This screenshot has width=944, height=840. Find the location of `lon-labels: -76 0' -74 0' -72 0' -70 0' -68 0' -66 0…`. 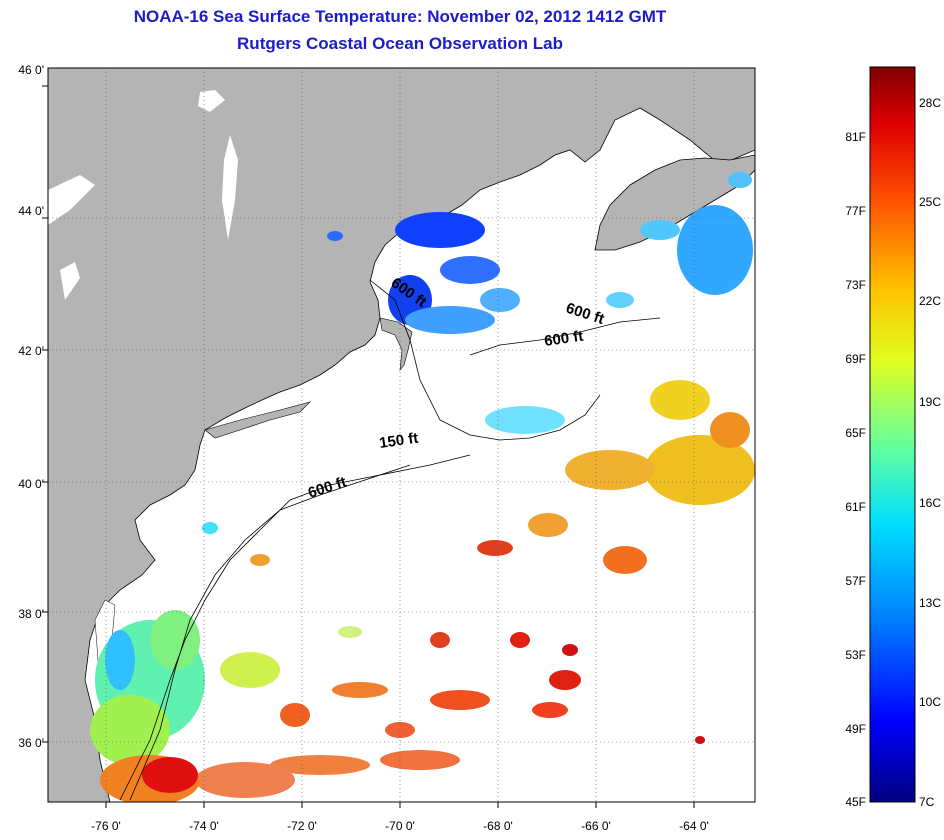

lon-labels: -76 0' -74 0' -72 0' -70 0' -68 0' -66 0… is located at coordinates (400, 826).